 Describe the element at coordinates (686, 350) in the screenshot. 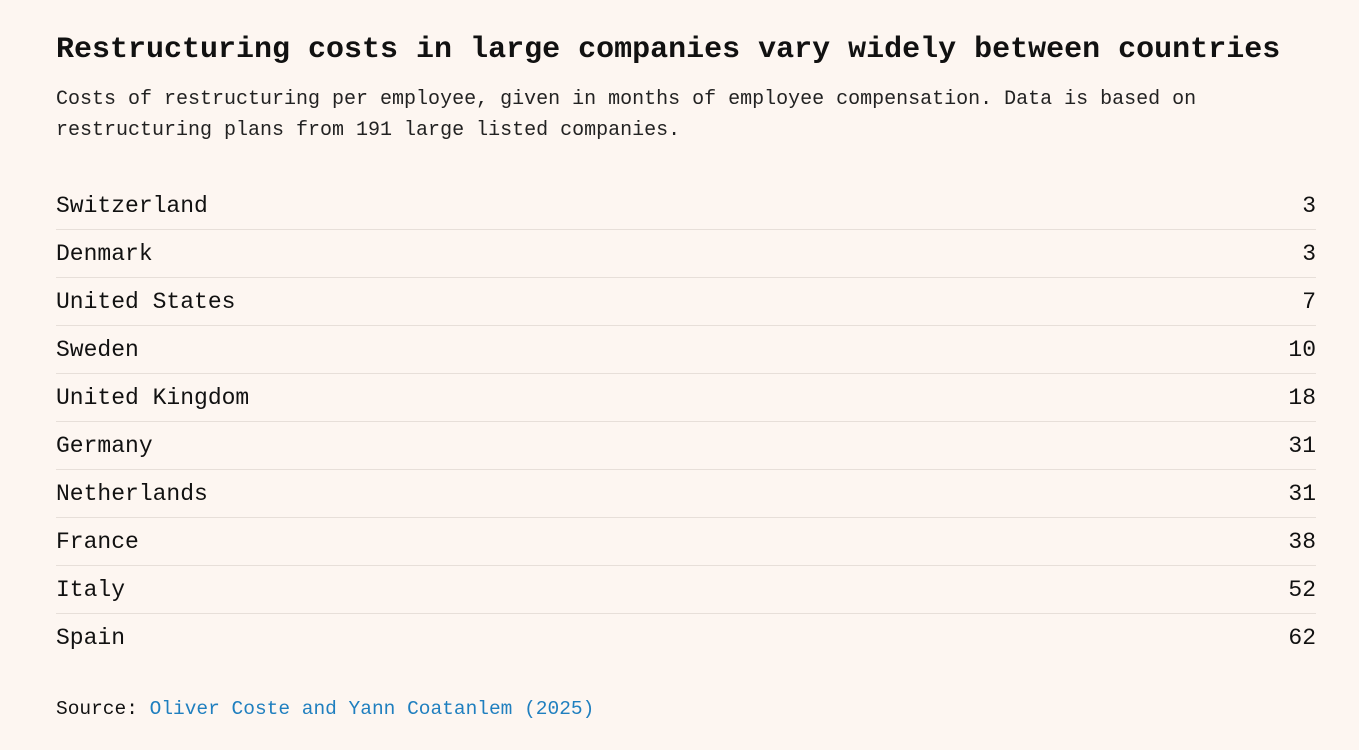

I see `table-row: Sweden 10` at that location.